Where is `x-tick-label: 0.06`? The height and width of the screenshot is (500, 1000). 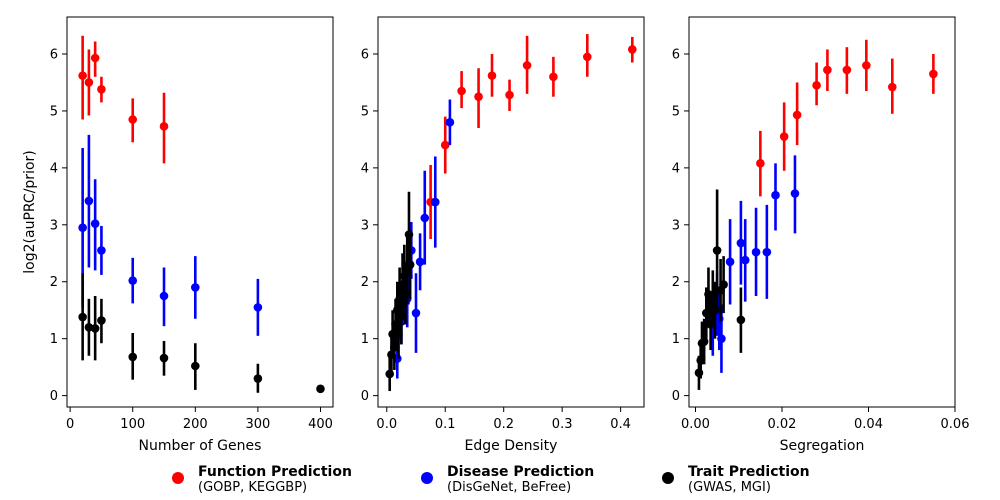 x-tick-label: 0.06 is located at coordinates (955, 424).